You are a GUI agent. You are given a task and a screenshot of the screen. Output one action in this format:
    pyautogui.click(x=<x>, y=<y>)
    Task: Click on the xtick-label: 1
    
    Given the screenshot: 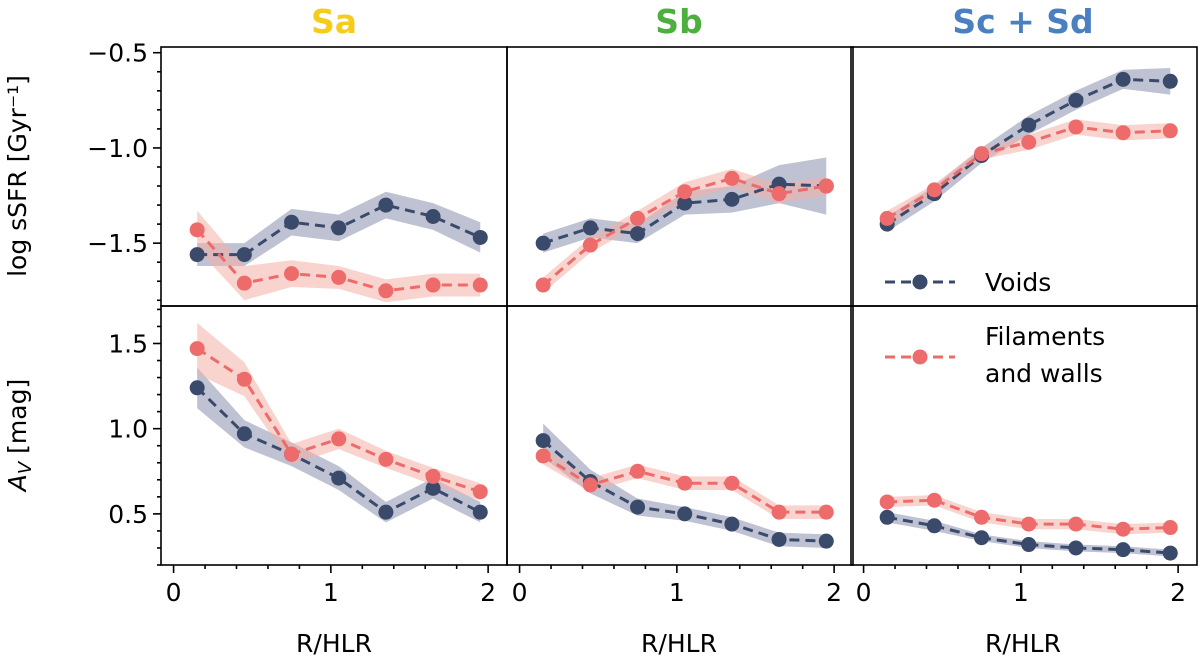 What is the action you would take?
    pyautogui.click(x=677, y=592)
    